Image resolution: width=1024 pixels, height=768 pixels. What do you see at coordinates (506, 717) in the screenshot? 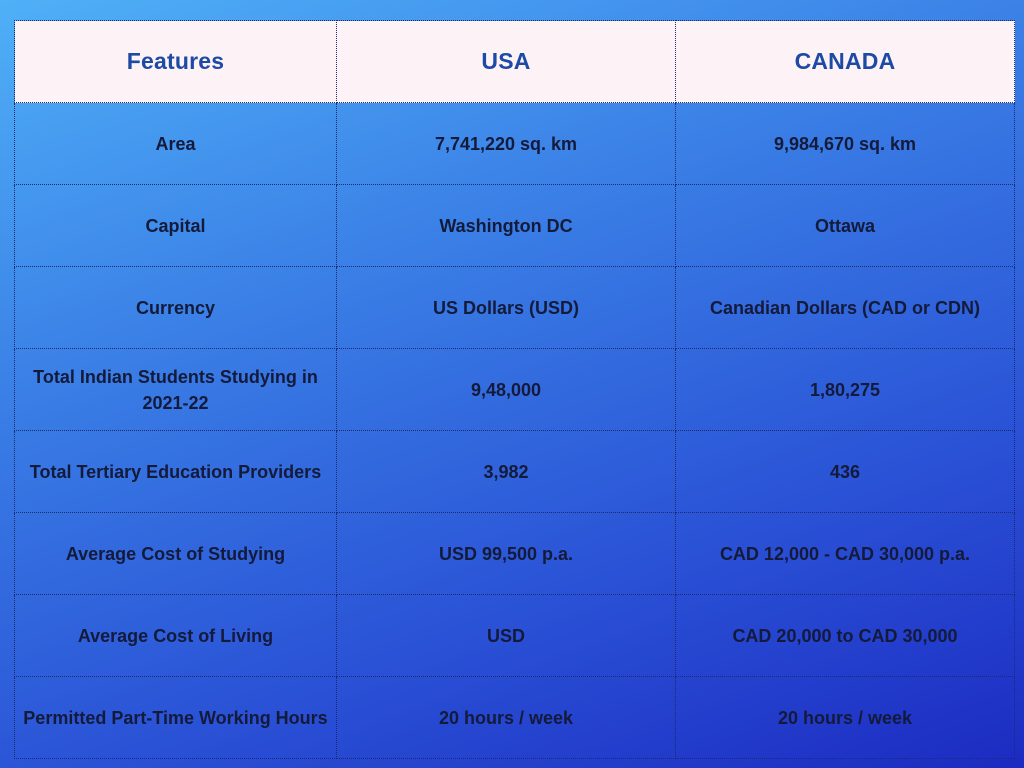
I see `usa-cell: 20 hours / week` at bounding box center [506, 717].